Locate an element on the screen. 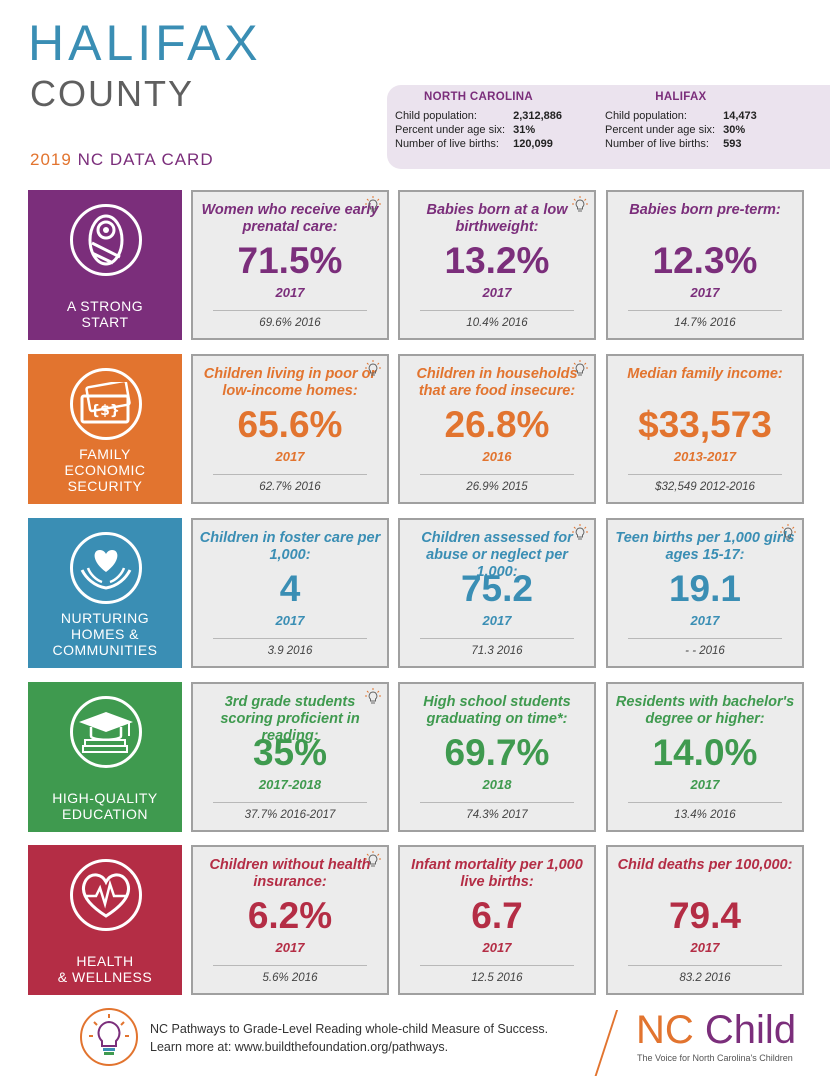 This screenshot has width=830, height=1076. section-label-health-wellness: HEALTH & WELLNESS is located at coordinates (105, 920).